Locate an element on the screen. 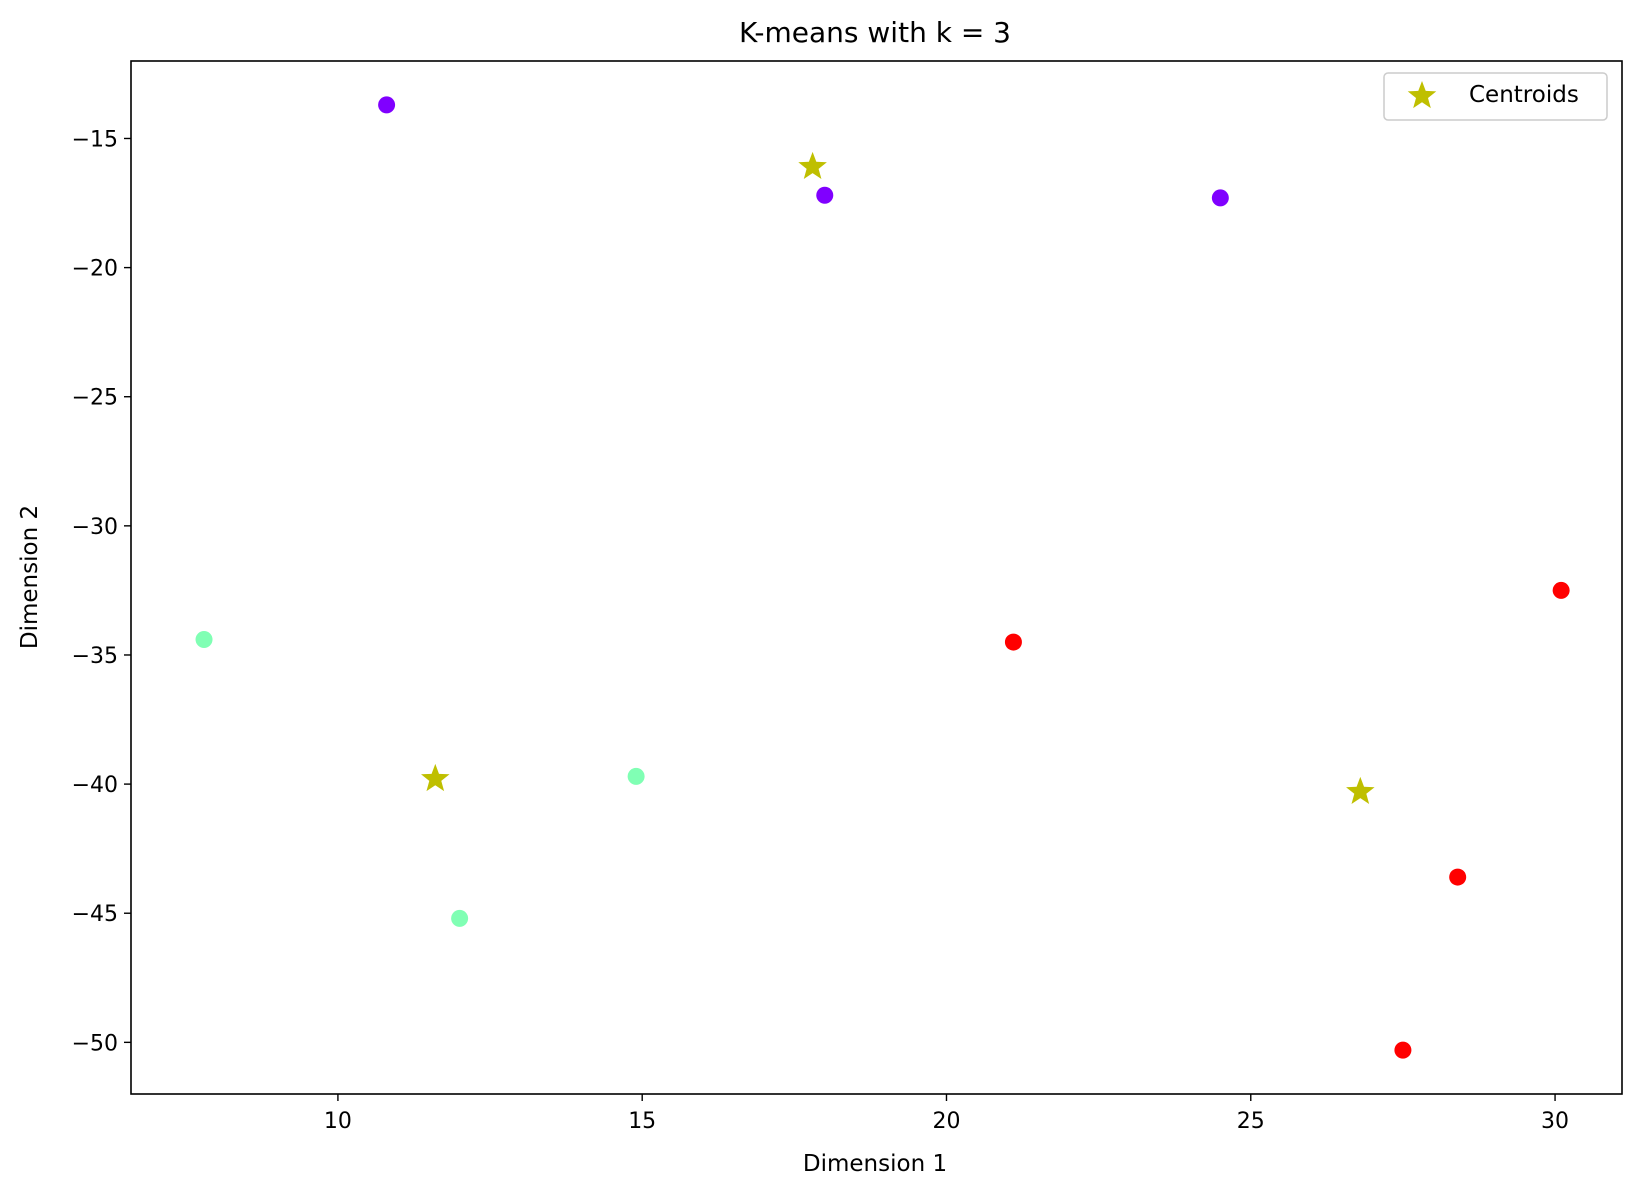  y-tick-label: −35 is located at coordinates (95, 656).